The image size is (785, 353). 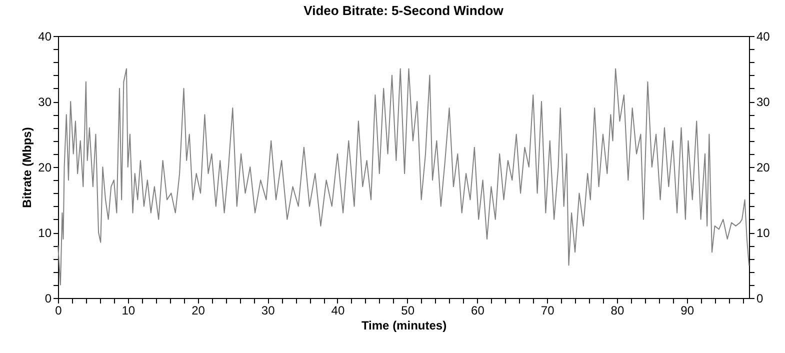 What do you see at coordinates (268, 311) in the screenshot?
I see `x-tick-label: 30` at bounding box center [268, 311].